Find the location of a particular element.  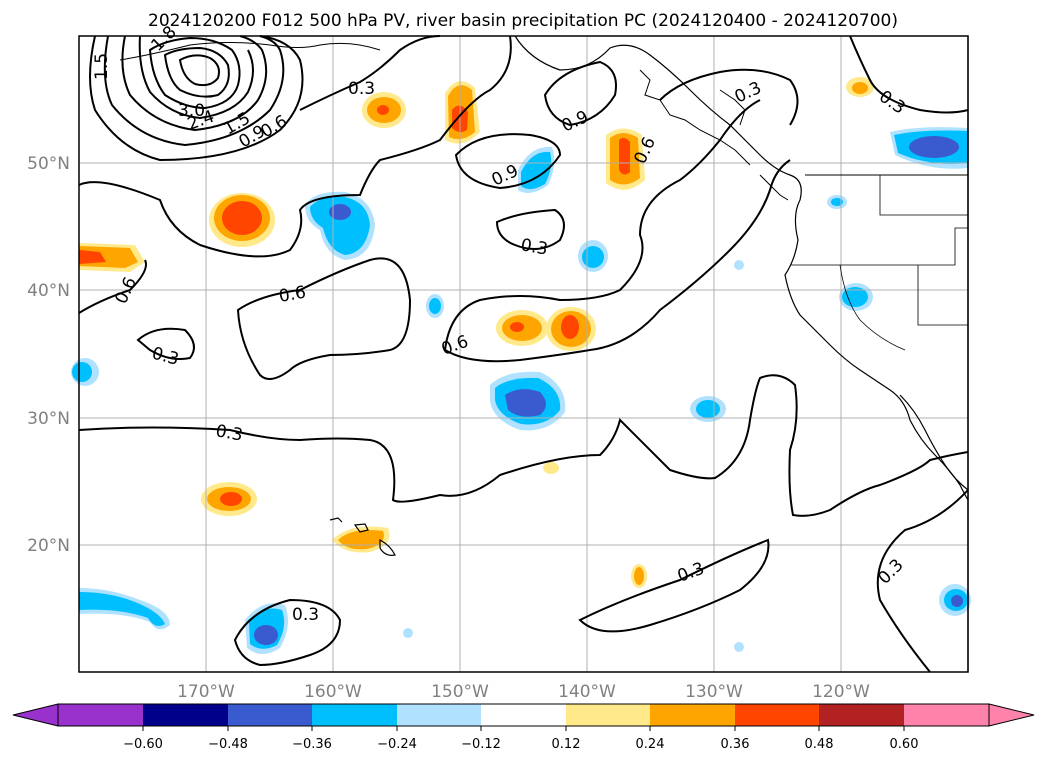

contour-label: 3.0 is located at coordinates (191, 111).